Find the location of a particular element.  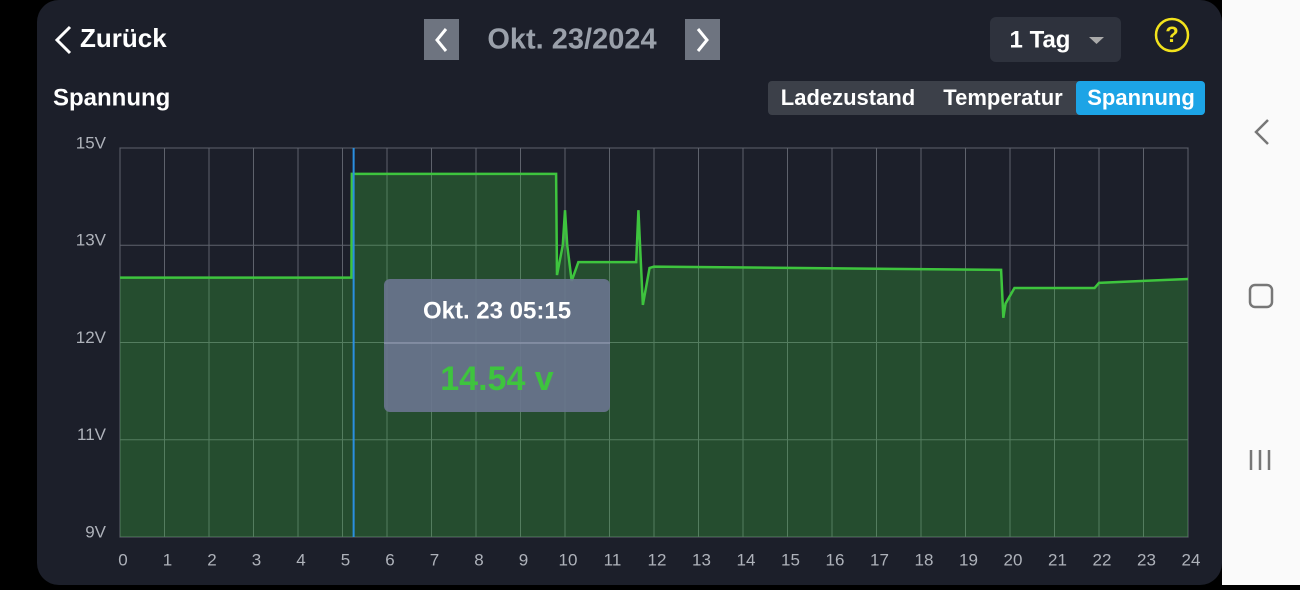

x-tick-label: 23 is located at coordinates (1146, 559).